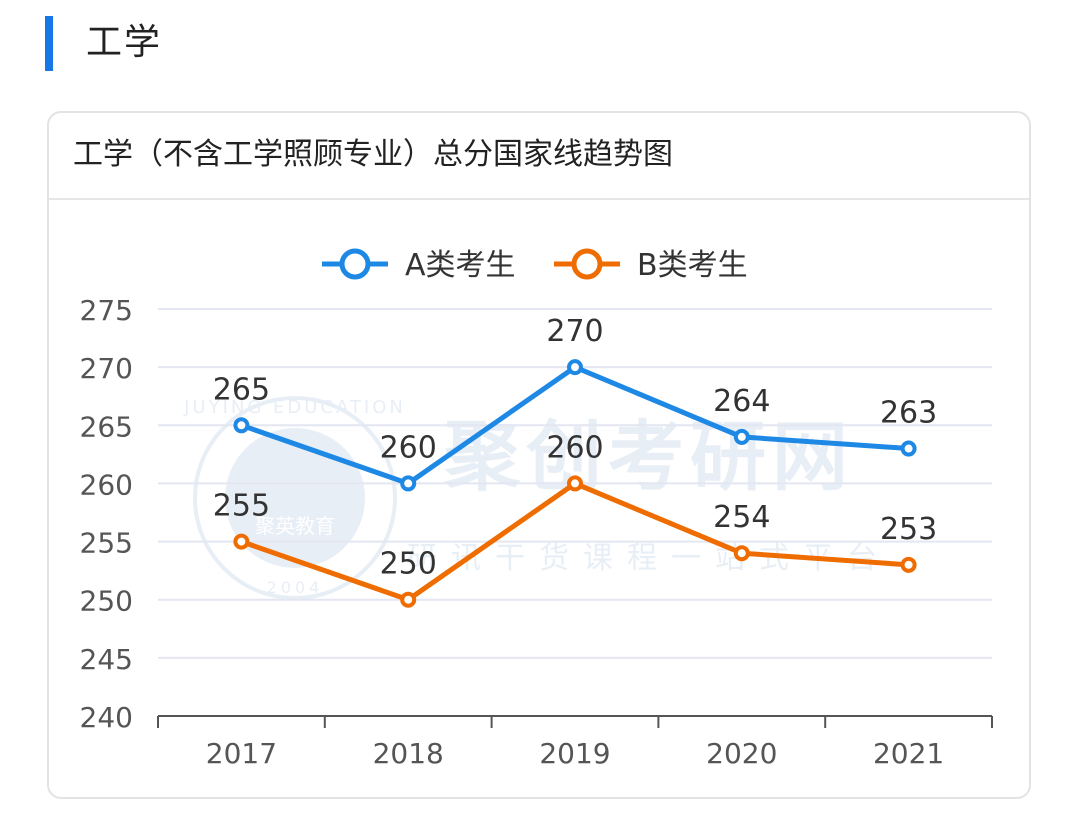  What do you see at coordinates (106, 484) in the screenshot?
I see `y-tick-label: 260` at bounding box center [106, 484].